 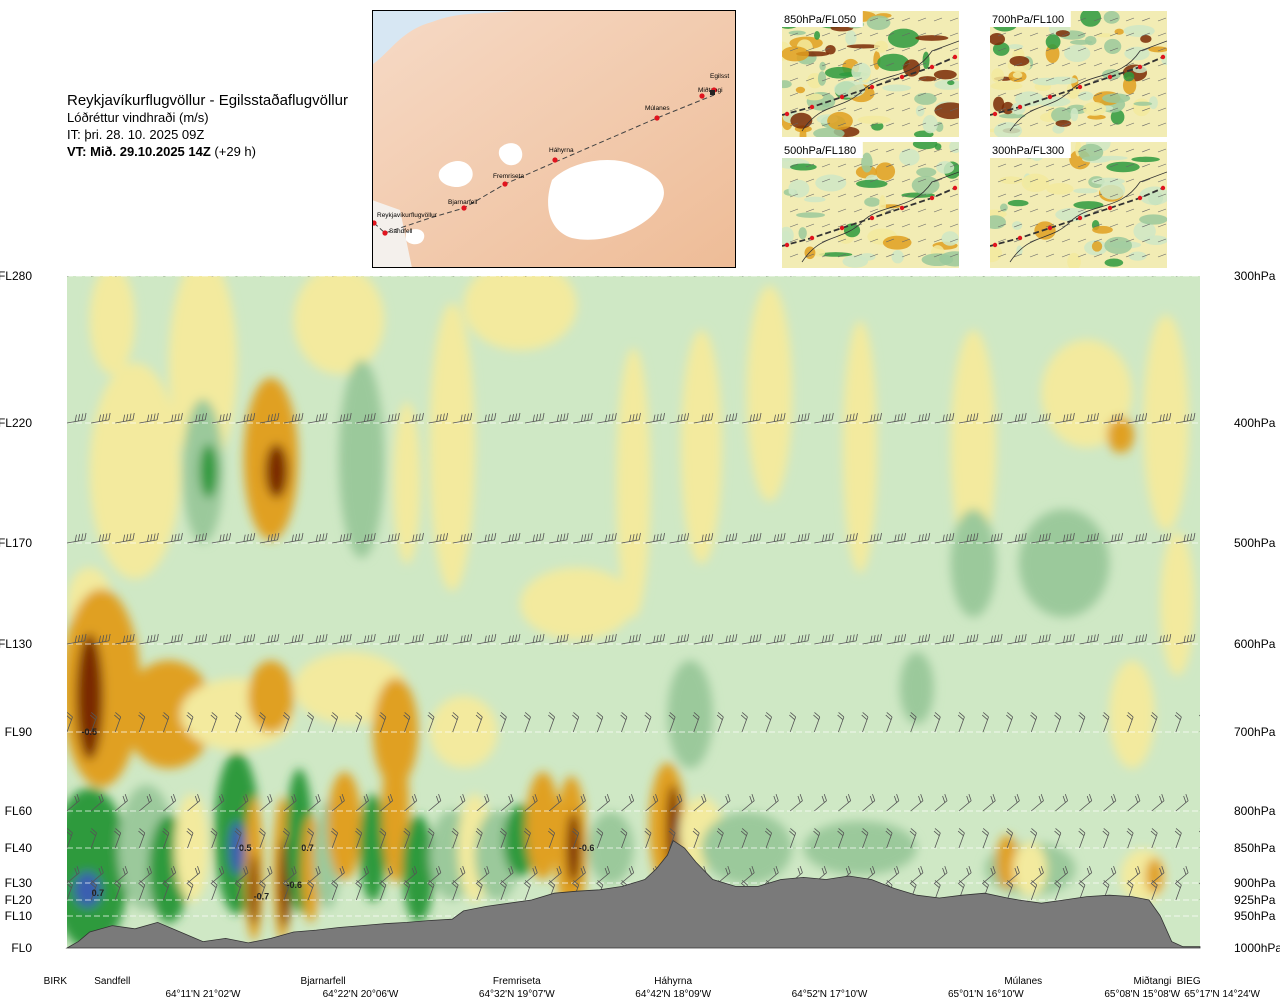 What do you see at coordinates (112, 981) in the screenshot?
I see `waypoint-label: Sandfell` at bounding box center [112, 981].